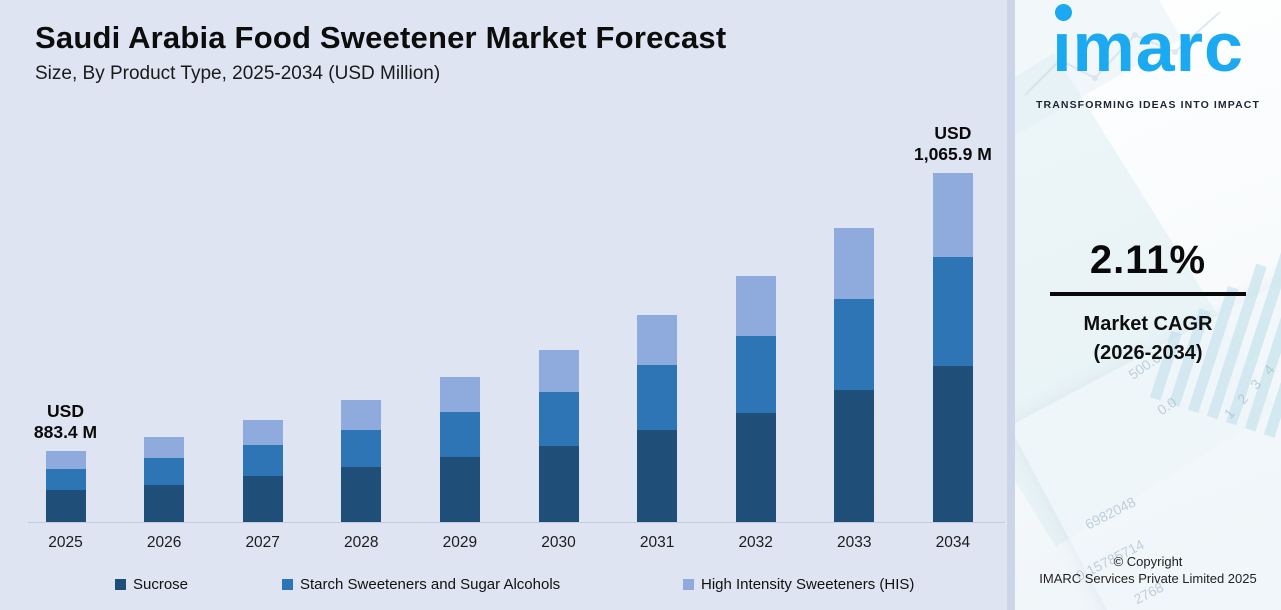 Image resolution: width=1281 pixels, height=610 pixels. I want to click on x-axis-label-2029: 2029, so click(460, 542).